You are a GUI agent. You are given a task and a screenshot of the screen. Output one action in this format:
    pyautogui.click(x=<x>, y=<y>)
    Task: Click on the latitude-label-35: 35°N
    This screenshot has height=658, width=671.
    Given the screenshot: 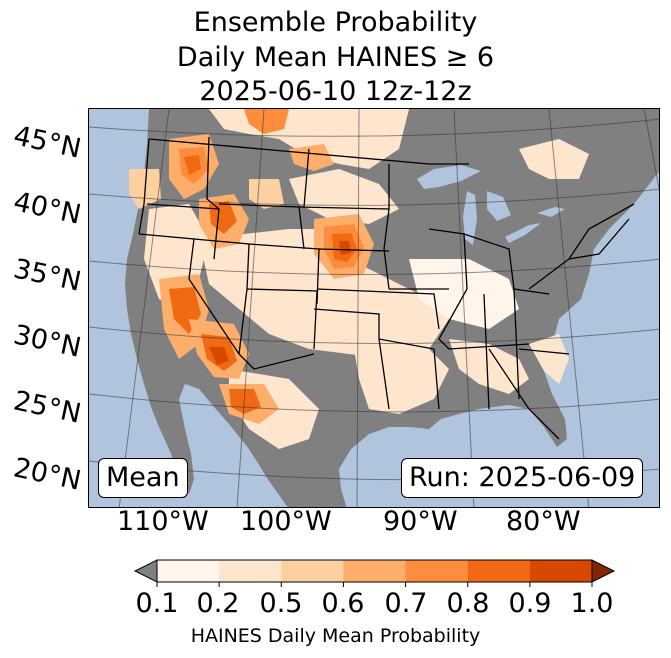 What is the action you would take?
    pyautogui.click(x=47, y=275)
    